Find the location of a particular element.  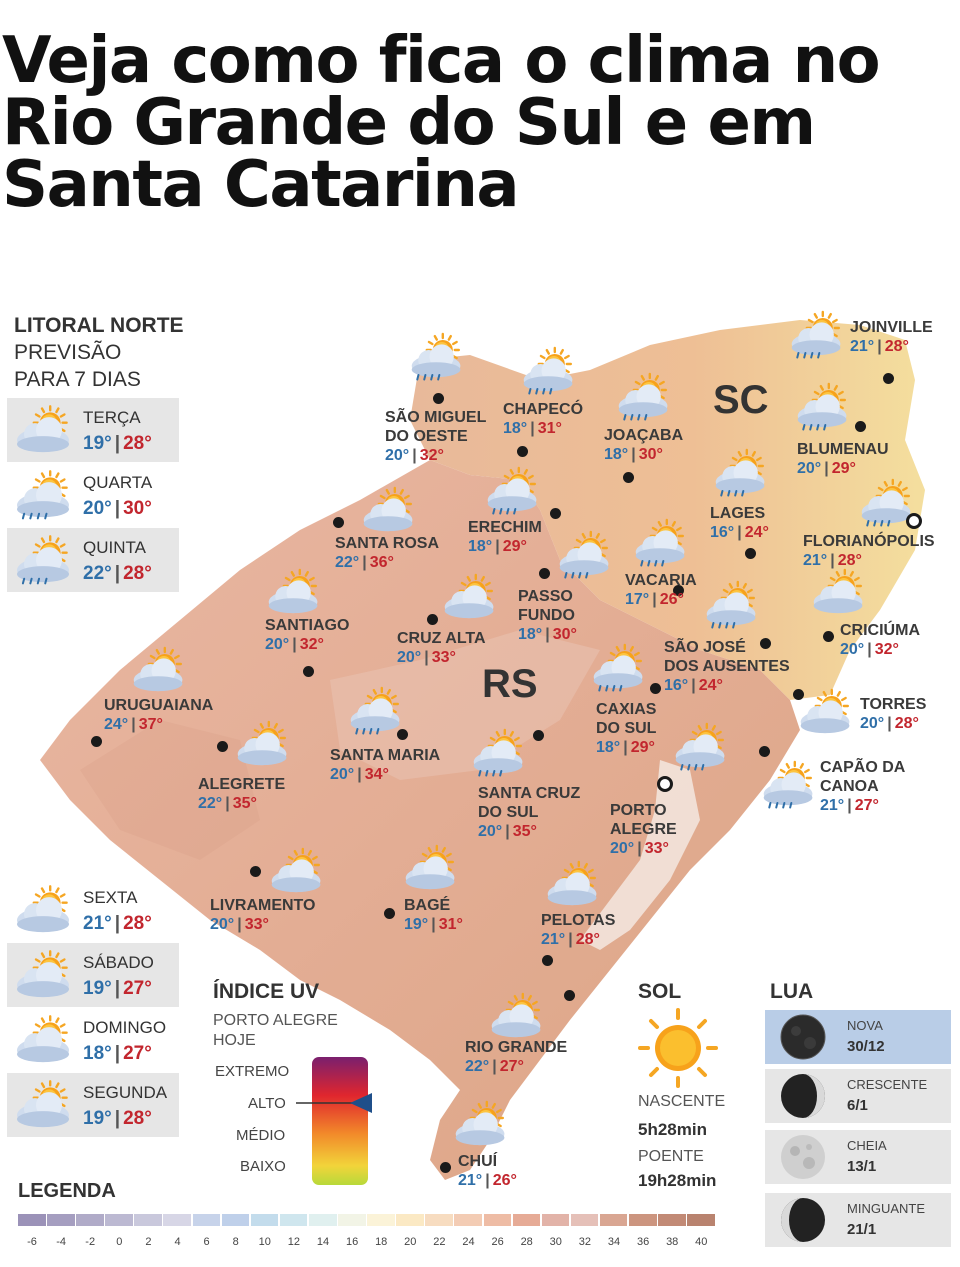

moon-phase-3: MINGUANTE 21/1 is located at coordinates (858, 1220).